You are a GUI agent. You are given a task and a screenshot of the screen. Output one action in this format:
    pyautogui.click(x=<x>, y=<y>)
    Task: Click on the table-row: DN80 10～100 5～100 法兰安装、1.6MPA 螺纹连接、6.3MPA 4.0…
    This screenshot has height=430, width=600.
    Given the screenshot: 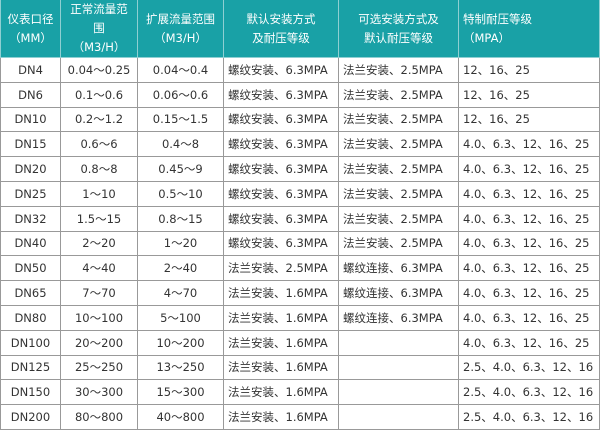 What is the action you would take?
    pyautogui.click(x=300, y=317)
    